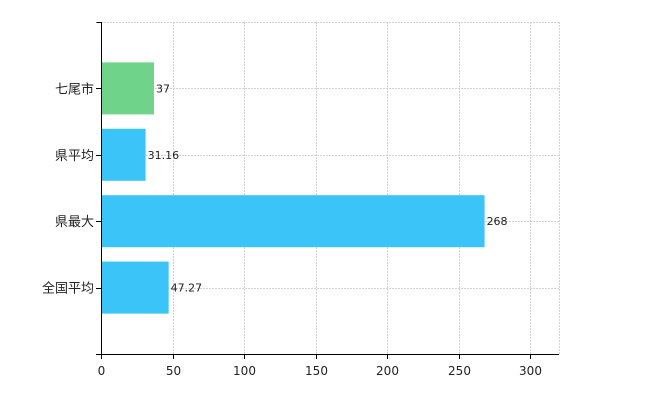 The height and width of the screenshot is (400, 650). What do you see at coordinates (244, 371) in the screenshot?
I see `x-tick-label: 100` at bounding box center [244, 371].